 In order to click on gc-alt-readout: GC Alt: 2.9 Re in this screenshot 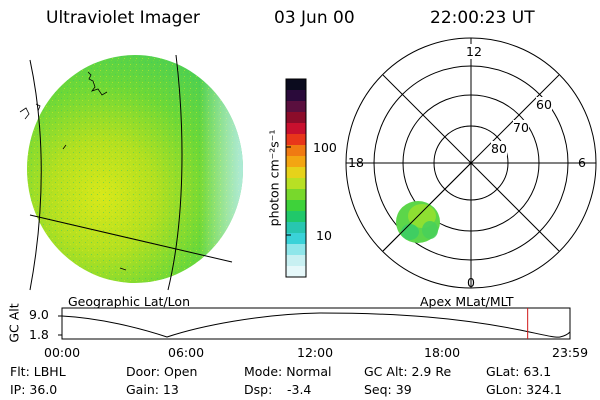, I will do `click(408, 371)`.